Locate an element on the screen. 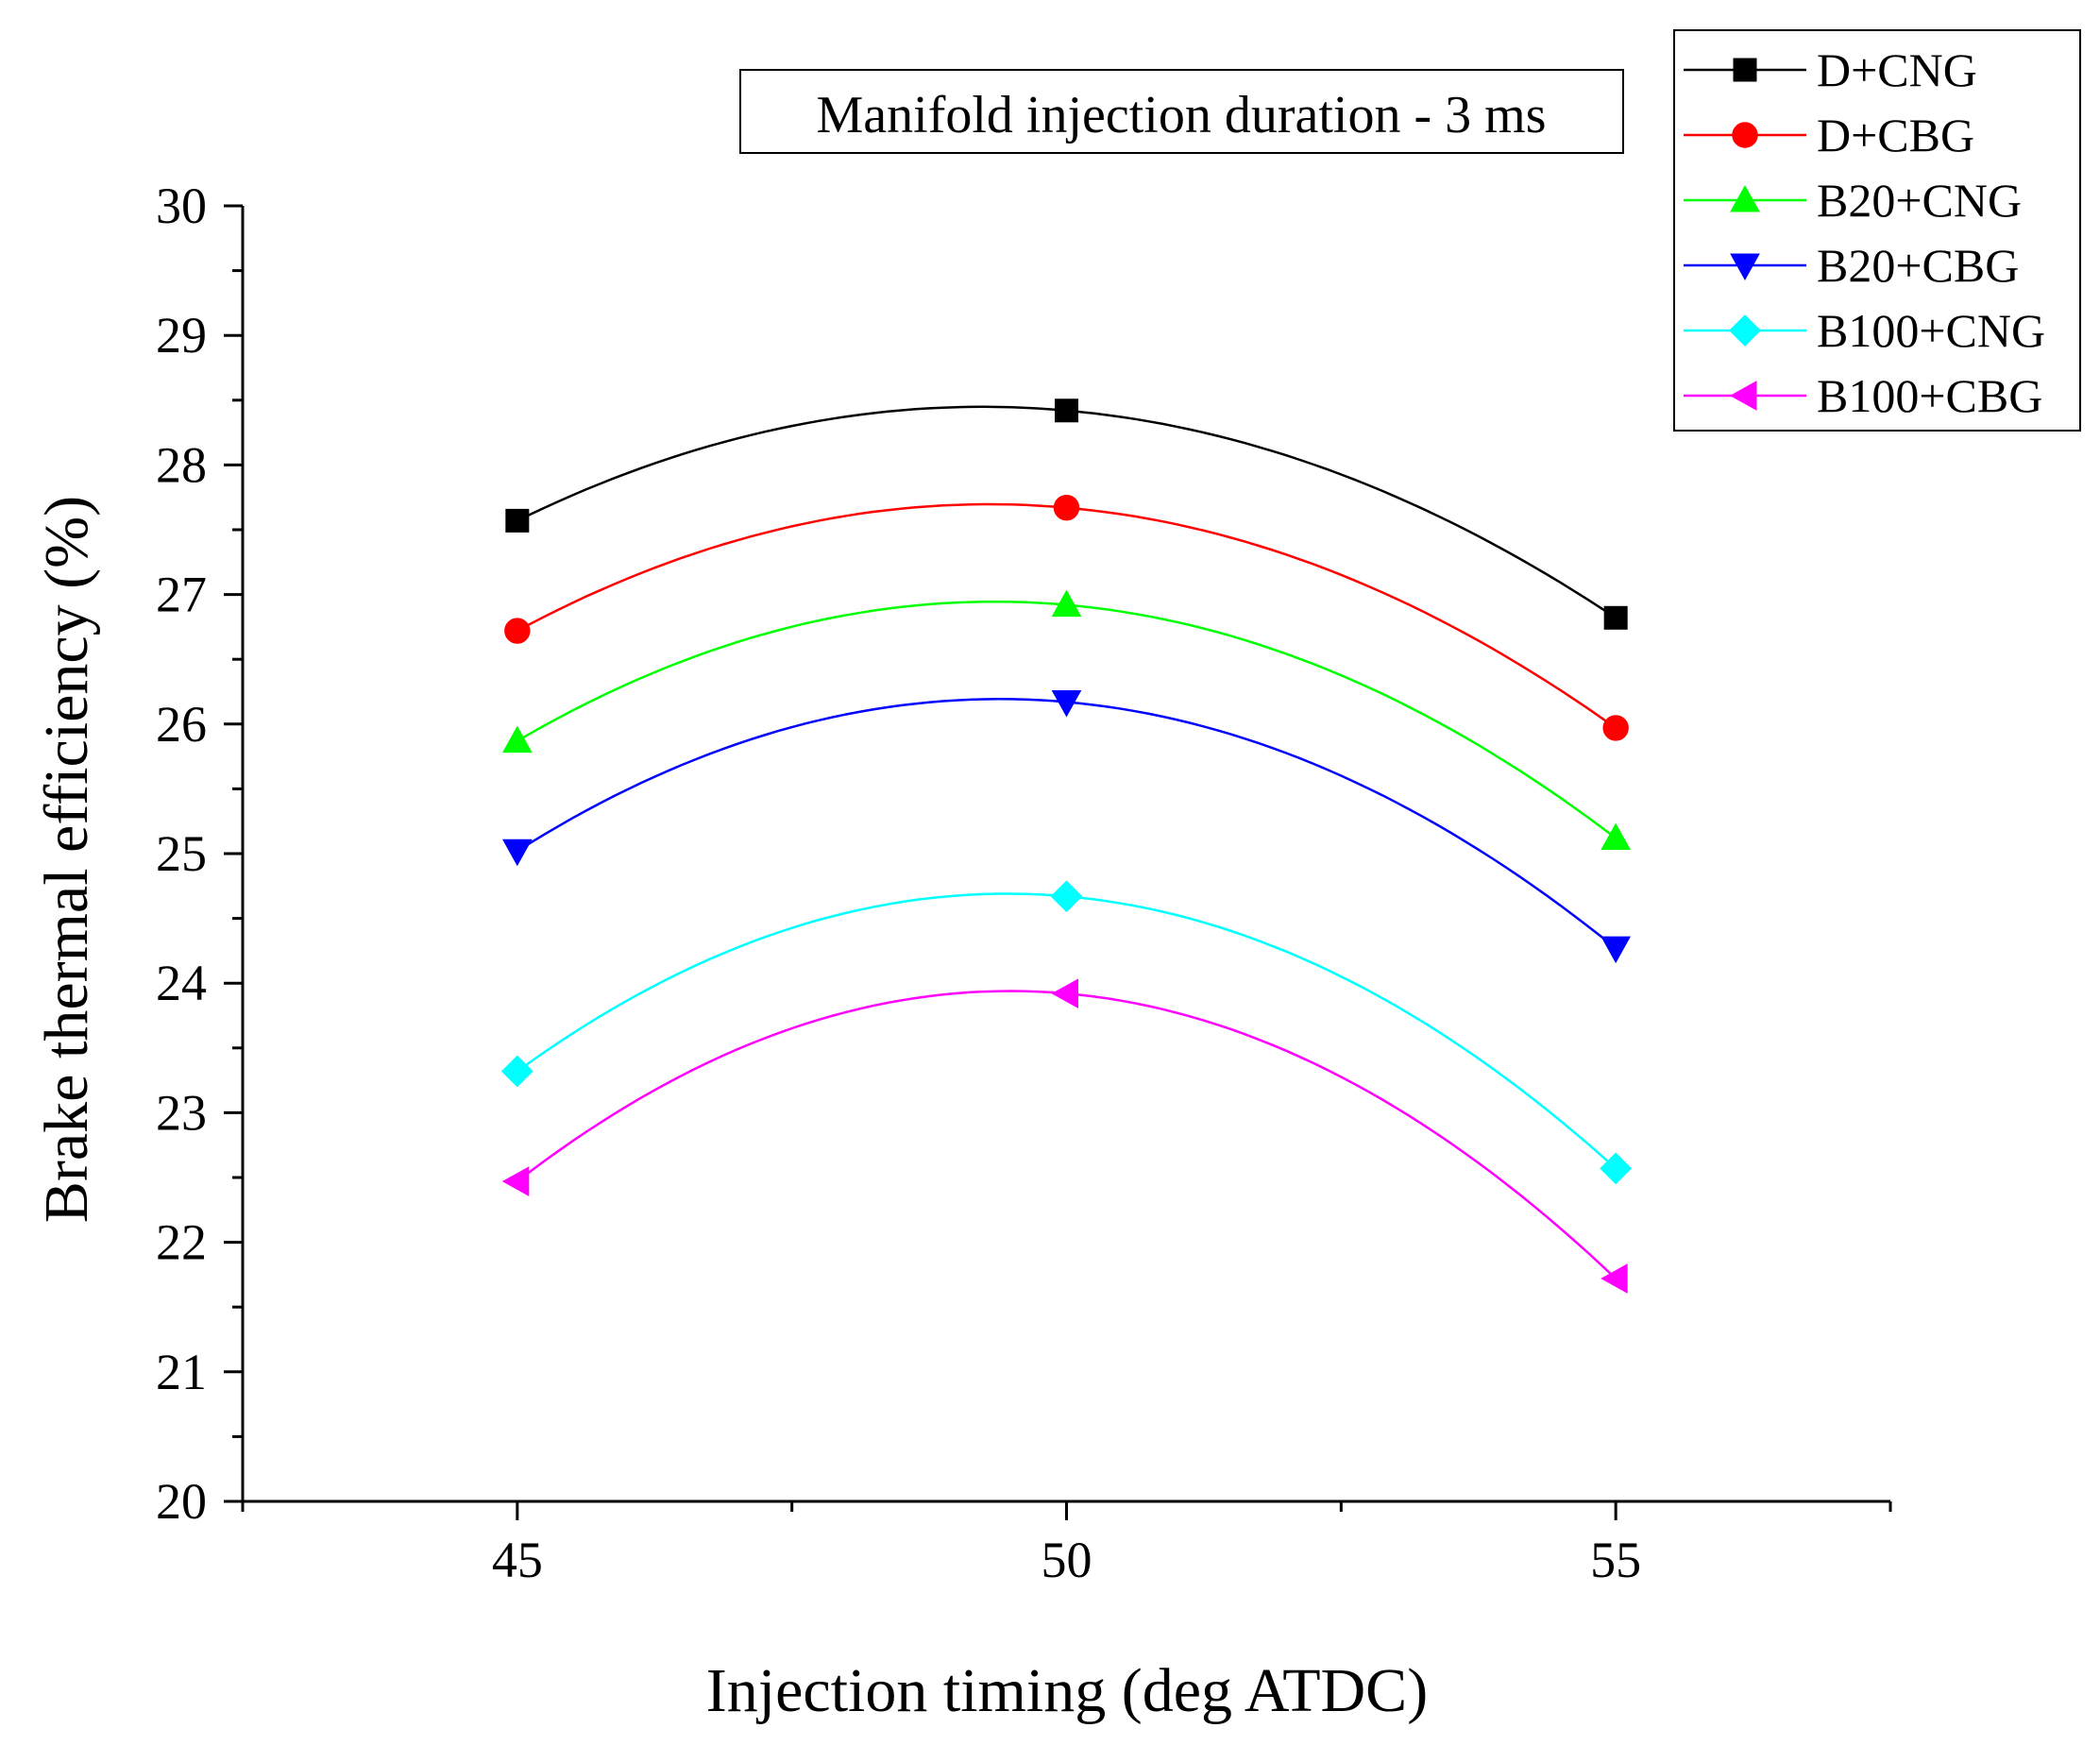 This screenshot has height=1745, width=2100. legend-entry: B100+CNG is located at coordinates (1864, 330).